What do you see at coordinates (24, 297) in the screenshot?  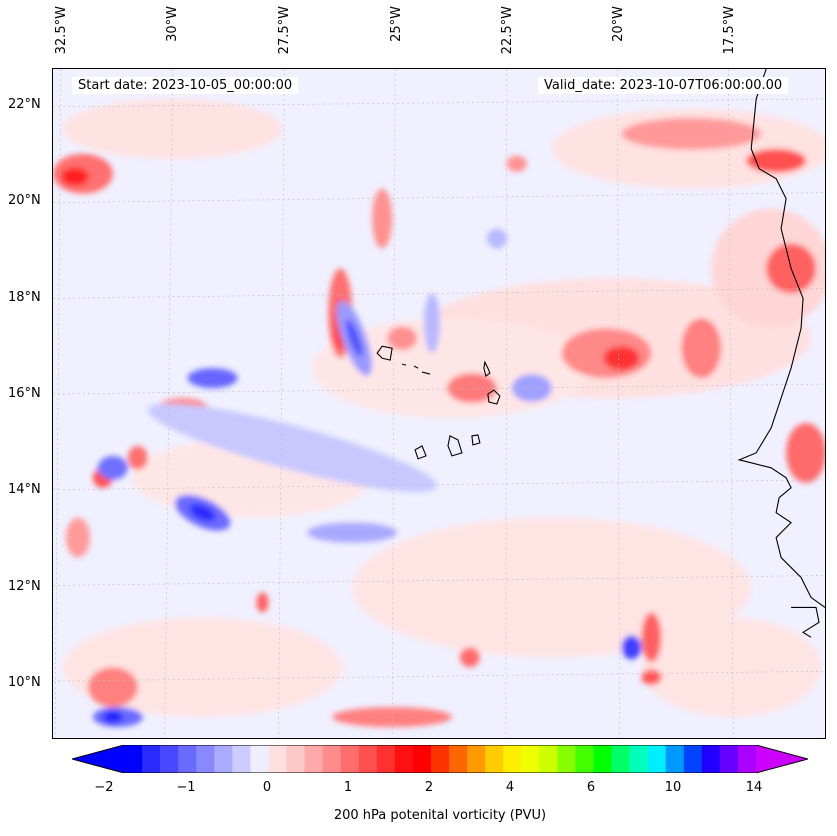 I see `lat-label-18n: 18°N` at bounding box center [24, 297].